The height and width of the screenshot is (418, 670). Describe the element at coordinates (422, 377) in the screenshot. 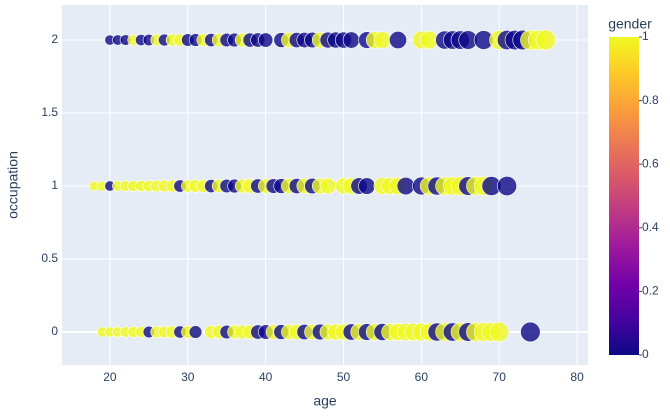

I see `x-tick-label: 60` at that location.